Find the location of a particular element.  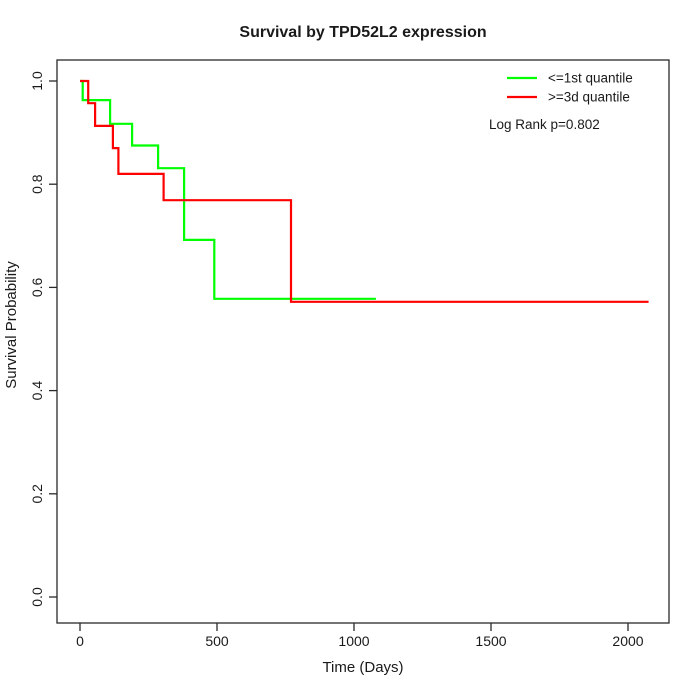

y-tick-label: 0.6 is located at coordinates (37, 287).